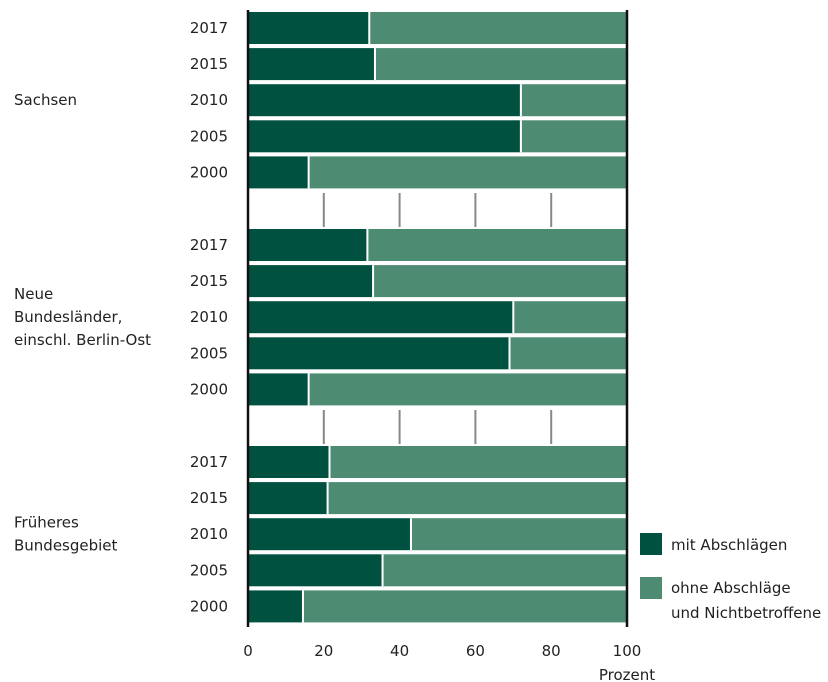  What do you see at coordinates (33, 294) in the screenshot?
I see `group-label: Neue` at bounding box center [33, 294].